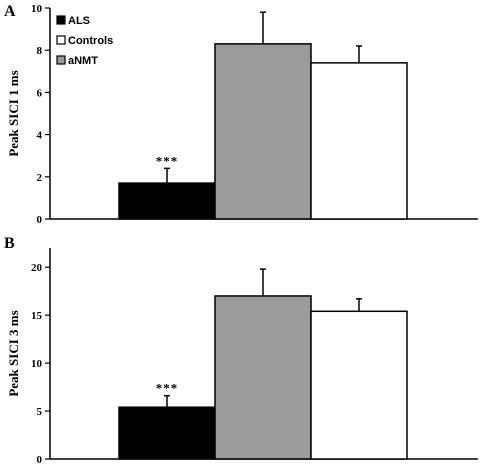  I want to click on y-tick-label: 2, so click(40, 178).